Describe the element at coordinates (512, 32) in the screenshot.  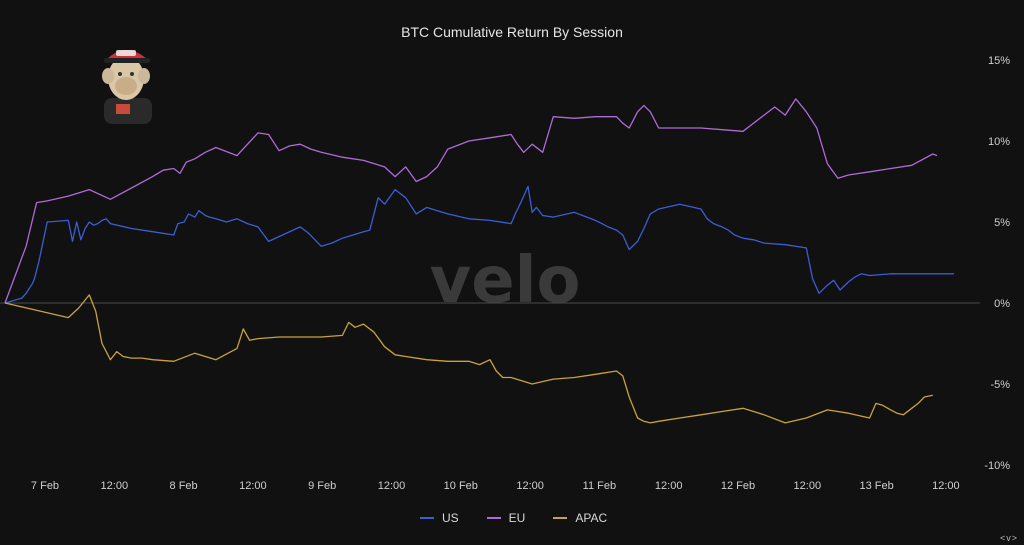
I see `chart-title: BTC Cumulative Return By Session` at that location.